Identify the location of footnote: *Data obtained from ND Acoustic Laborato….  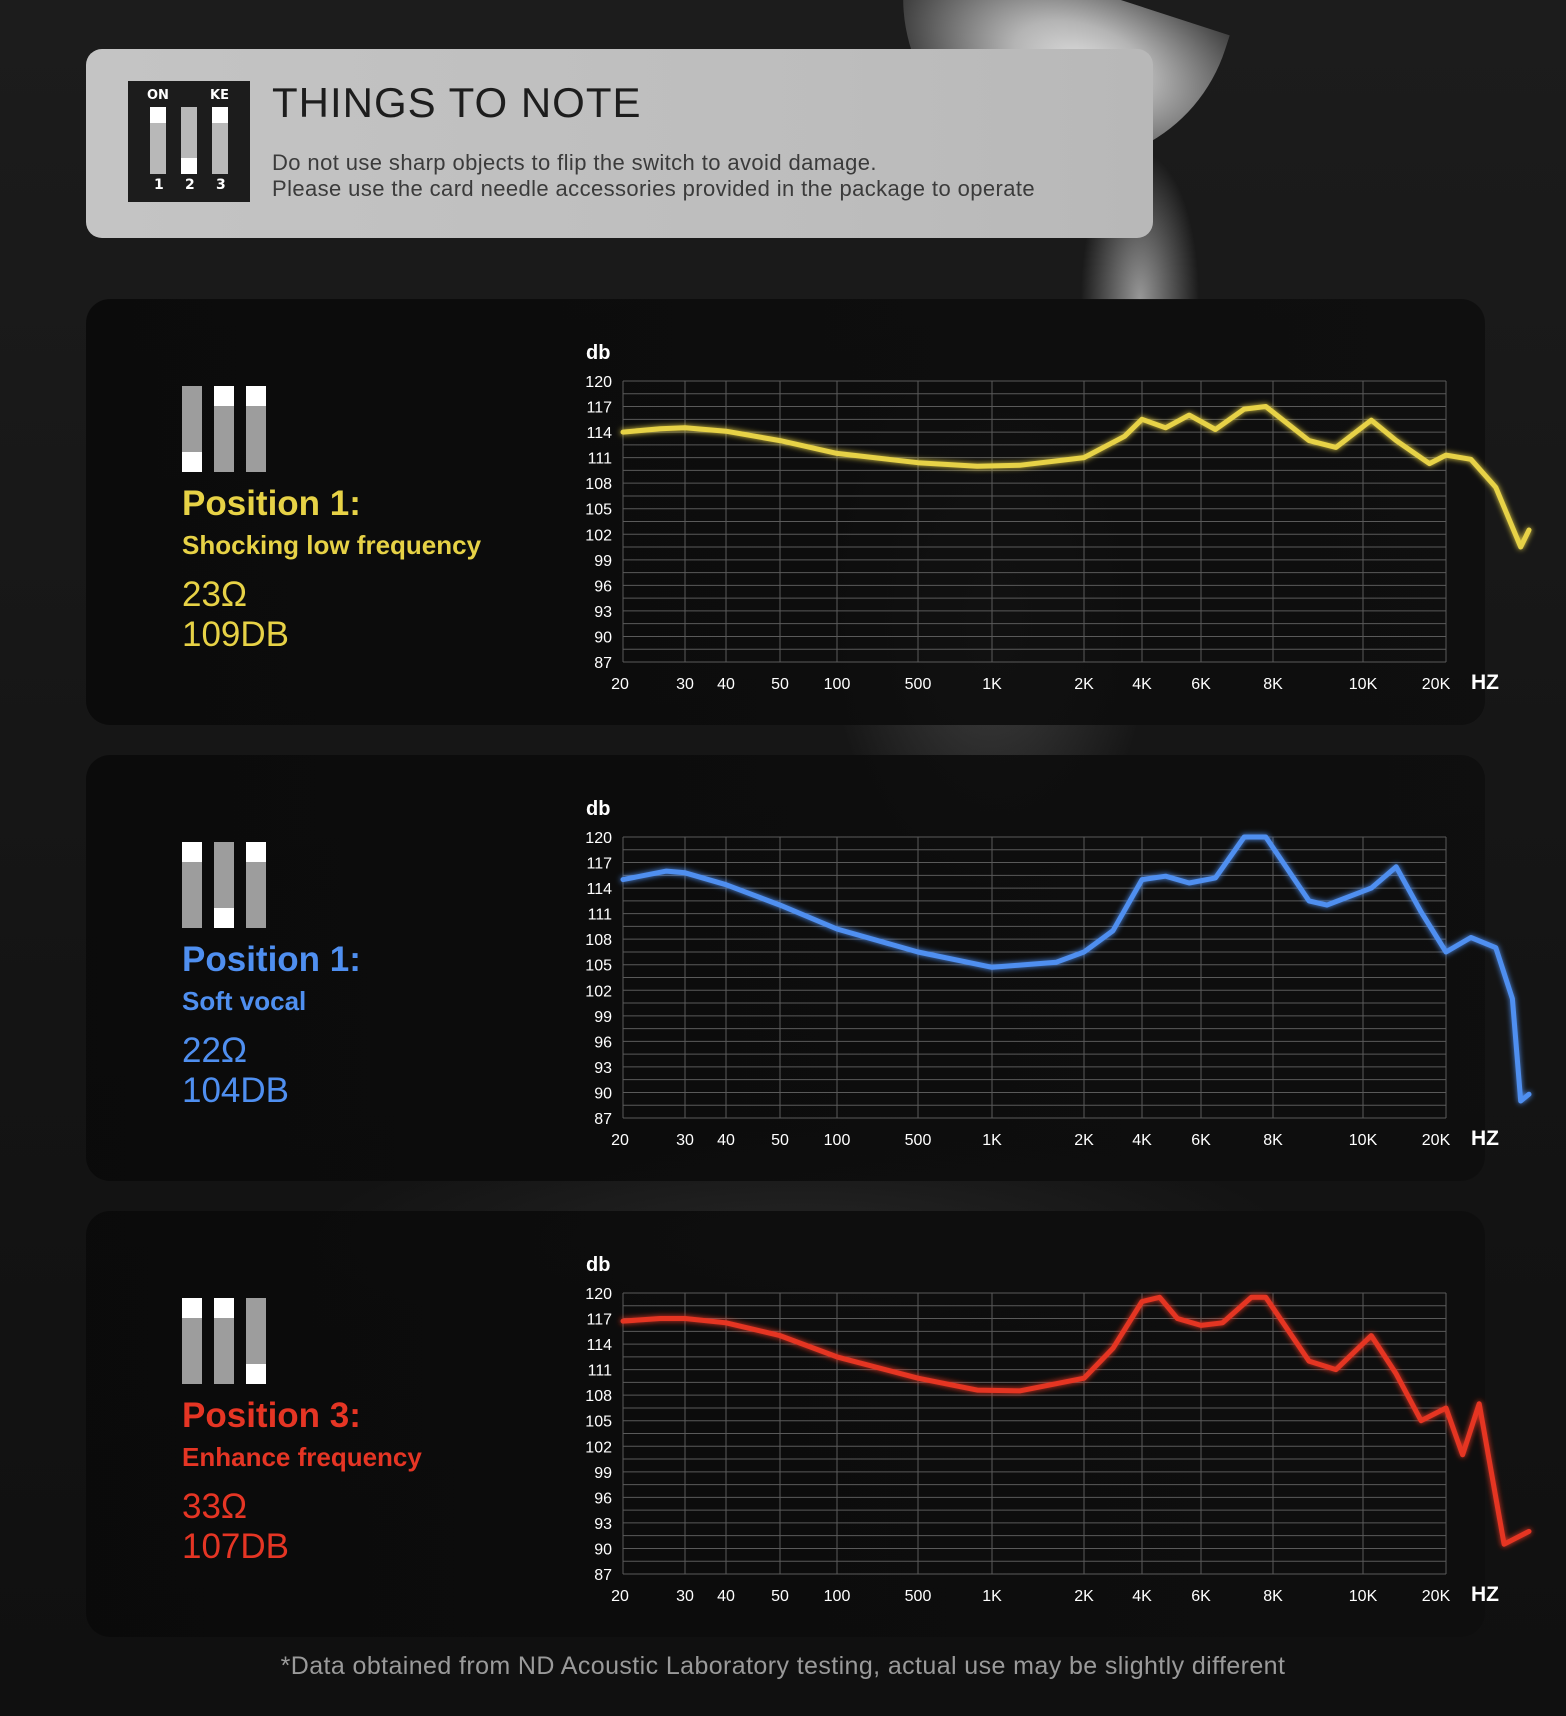
(783, 1666).